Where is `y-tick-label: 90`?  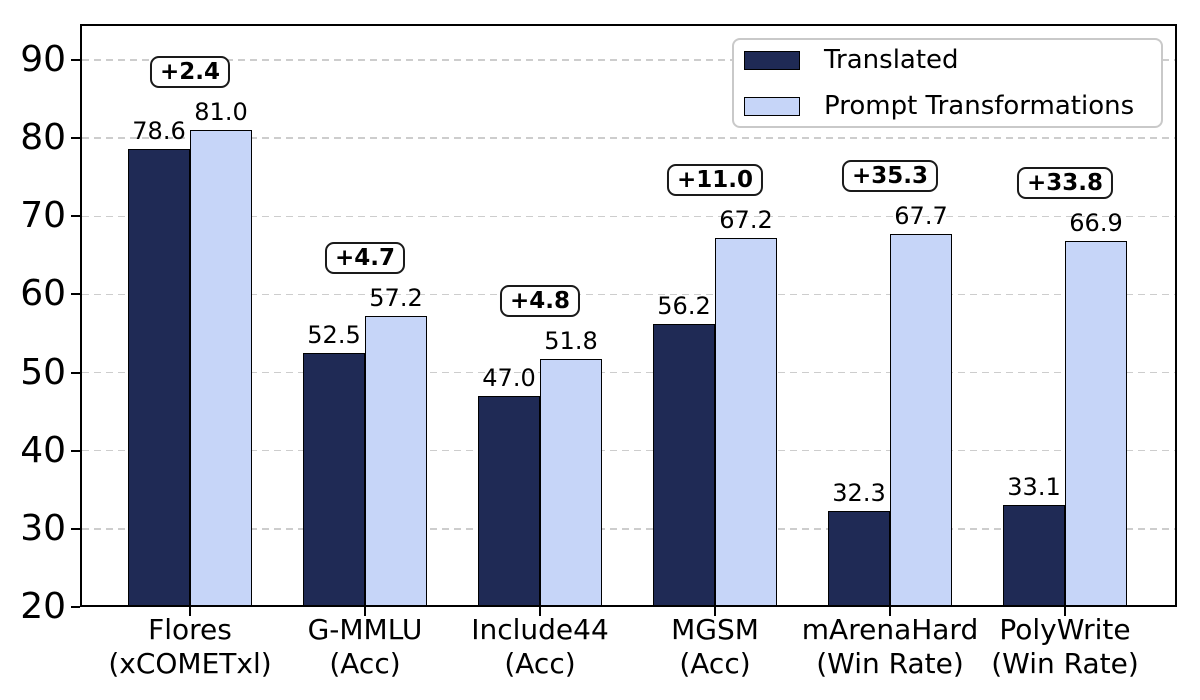
y-tick-label: 90 is located at coordinates (43, 59).